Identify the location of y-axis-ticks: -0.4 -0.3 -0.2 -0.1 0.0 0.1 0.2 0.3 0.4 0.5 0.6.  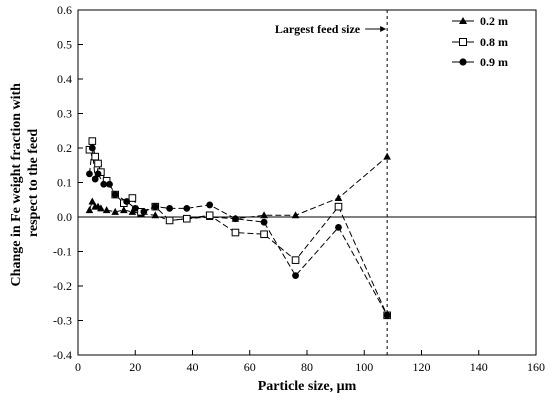
(68, 182).